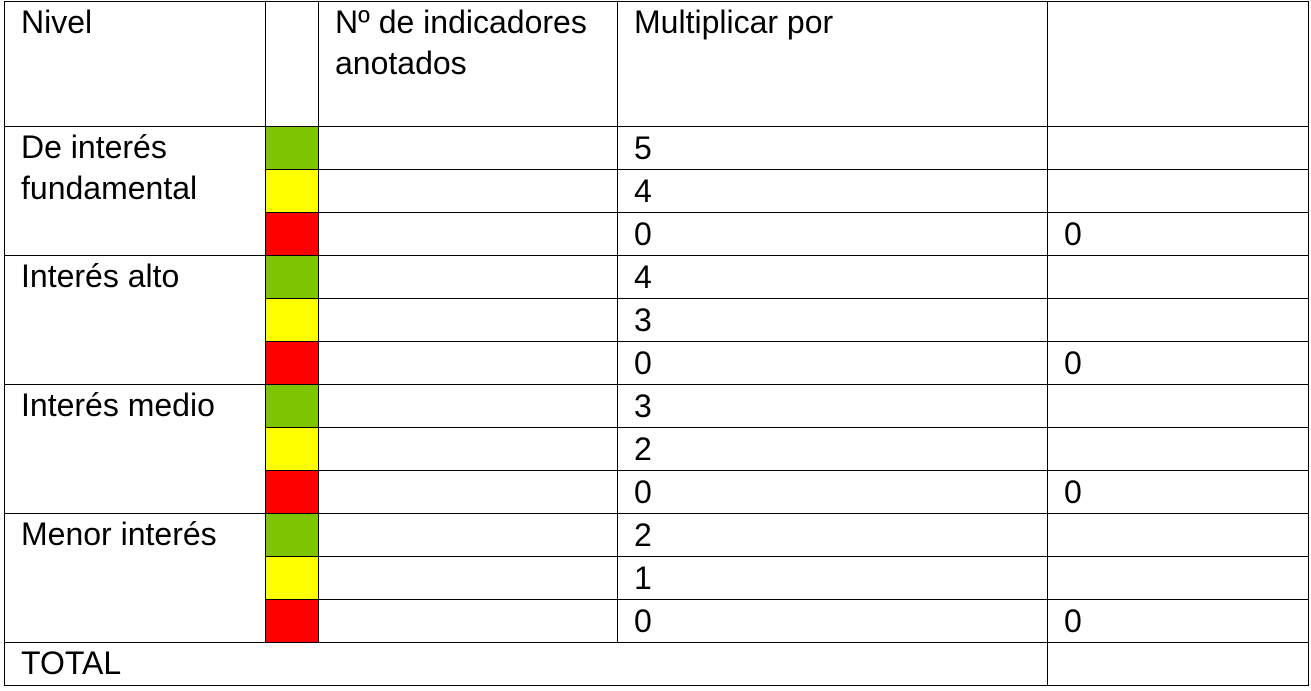 The image size is (1311, 691). What do you see at coordinates (832, 64) in the screenshot?
I see `header-multiplicar: Multiplicar por` at bounding box center [832, 64].